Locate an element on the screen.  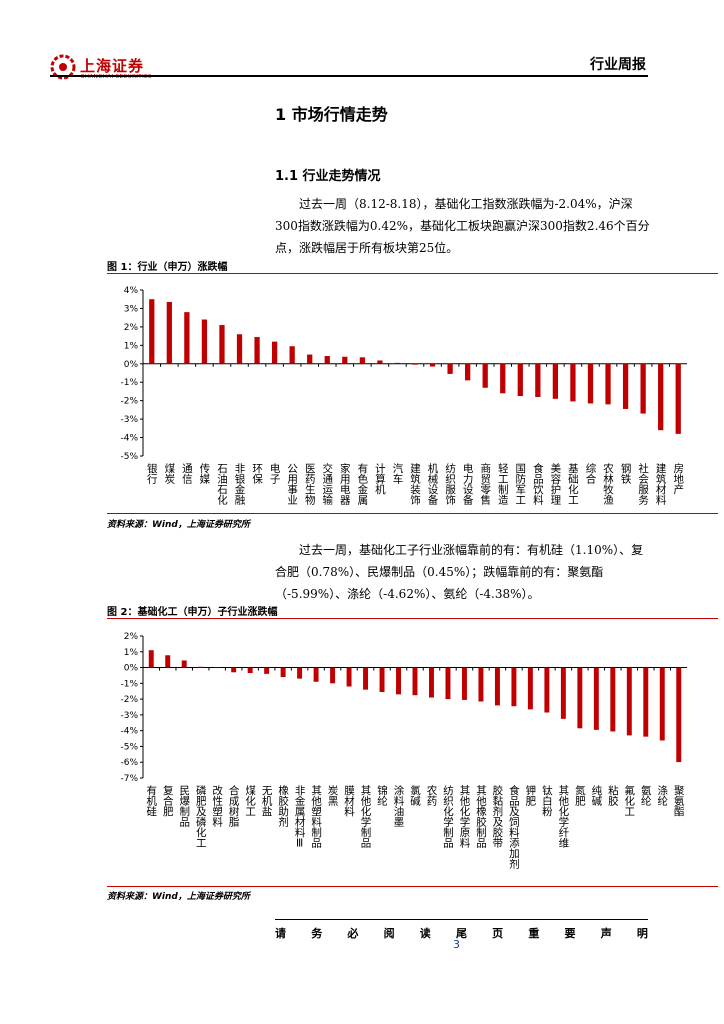
category-label: 合成树脂 is located at coordinates (234, 806).